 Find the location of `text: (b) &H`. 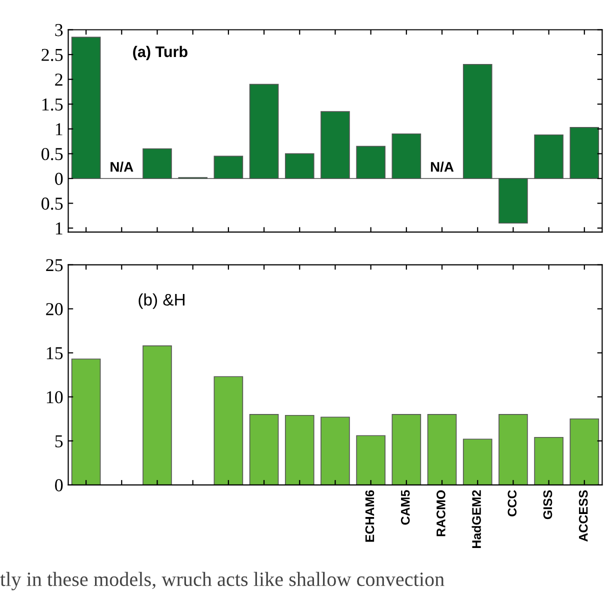

text: (b) &H is located at coordinates (161, 301).